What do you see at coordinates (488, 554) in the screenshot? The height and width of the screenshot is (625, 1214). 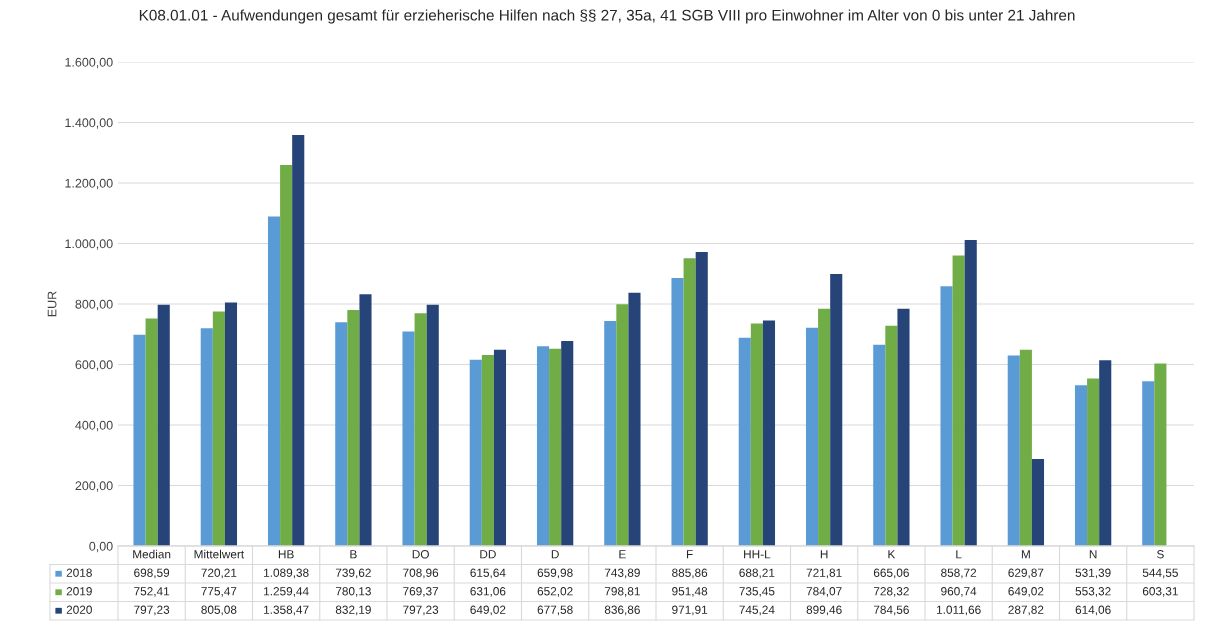 I see `x-tick-label: DD` at bounding box center [488, 554].